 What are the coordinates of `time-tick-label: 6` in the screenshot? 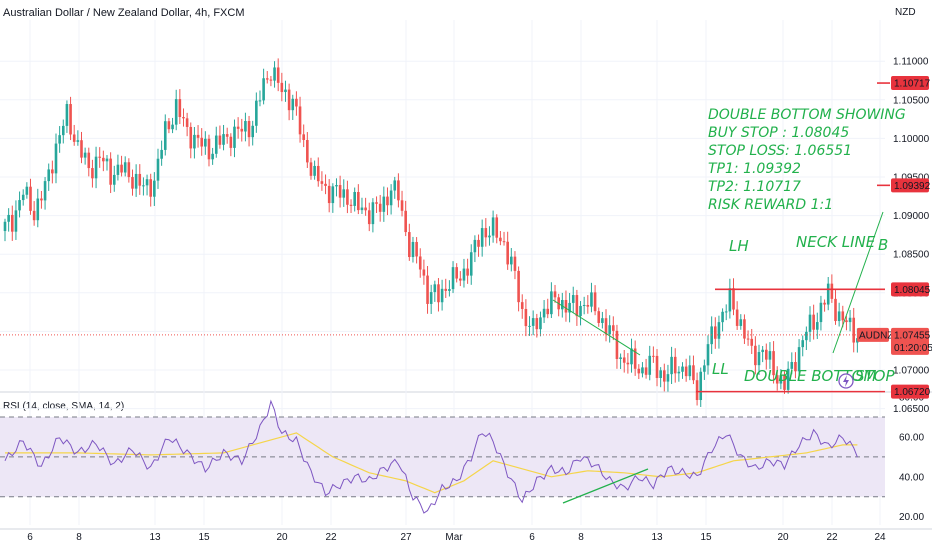 It's located at (30, 537).